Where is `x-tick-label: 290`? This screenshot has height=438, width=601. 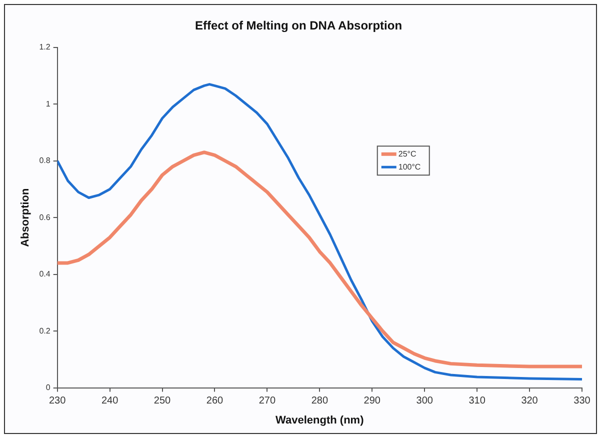 x-tick-label: 290 is located at coordinates (372, 401).